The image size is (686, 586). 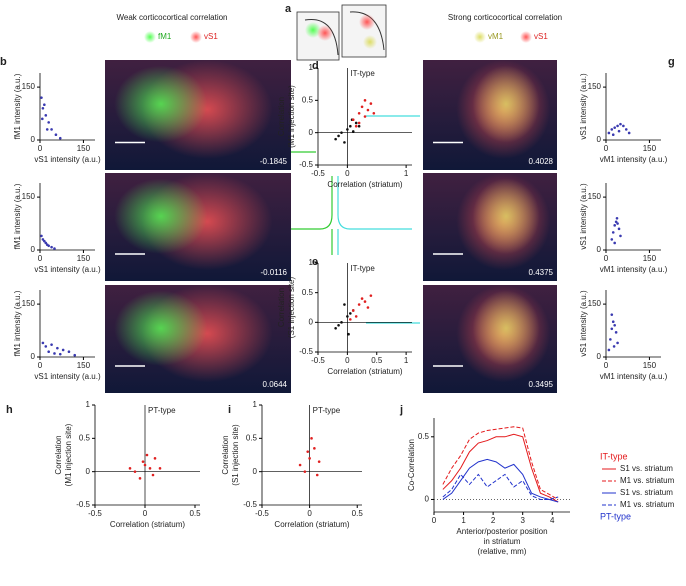 I want to click on x-tick-label: 4, so click(x=552, y=520).